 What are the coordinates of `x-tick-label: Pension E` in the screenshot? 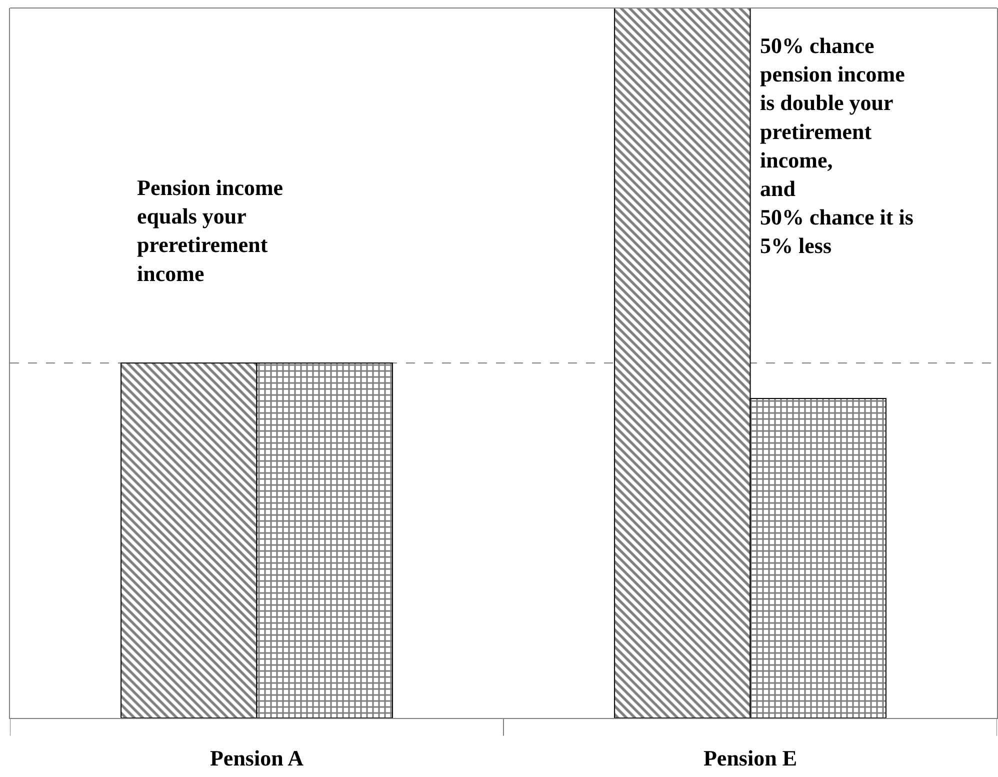 It's located at (750, 757).